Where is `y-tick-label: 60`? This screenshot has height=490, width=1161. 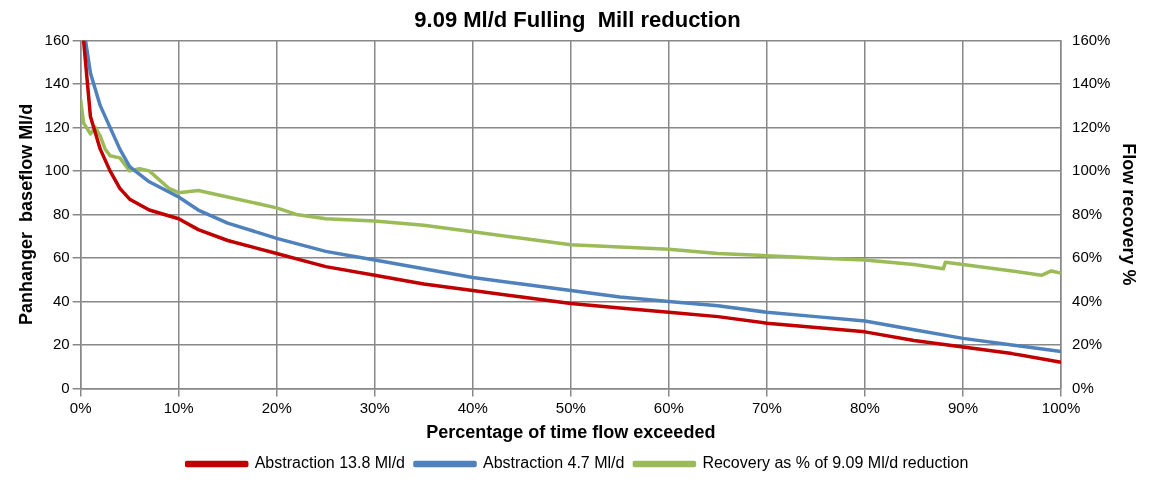 y-tick-label: 60 is located at coordinates (61, 257).